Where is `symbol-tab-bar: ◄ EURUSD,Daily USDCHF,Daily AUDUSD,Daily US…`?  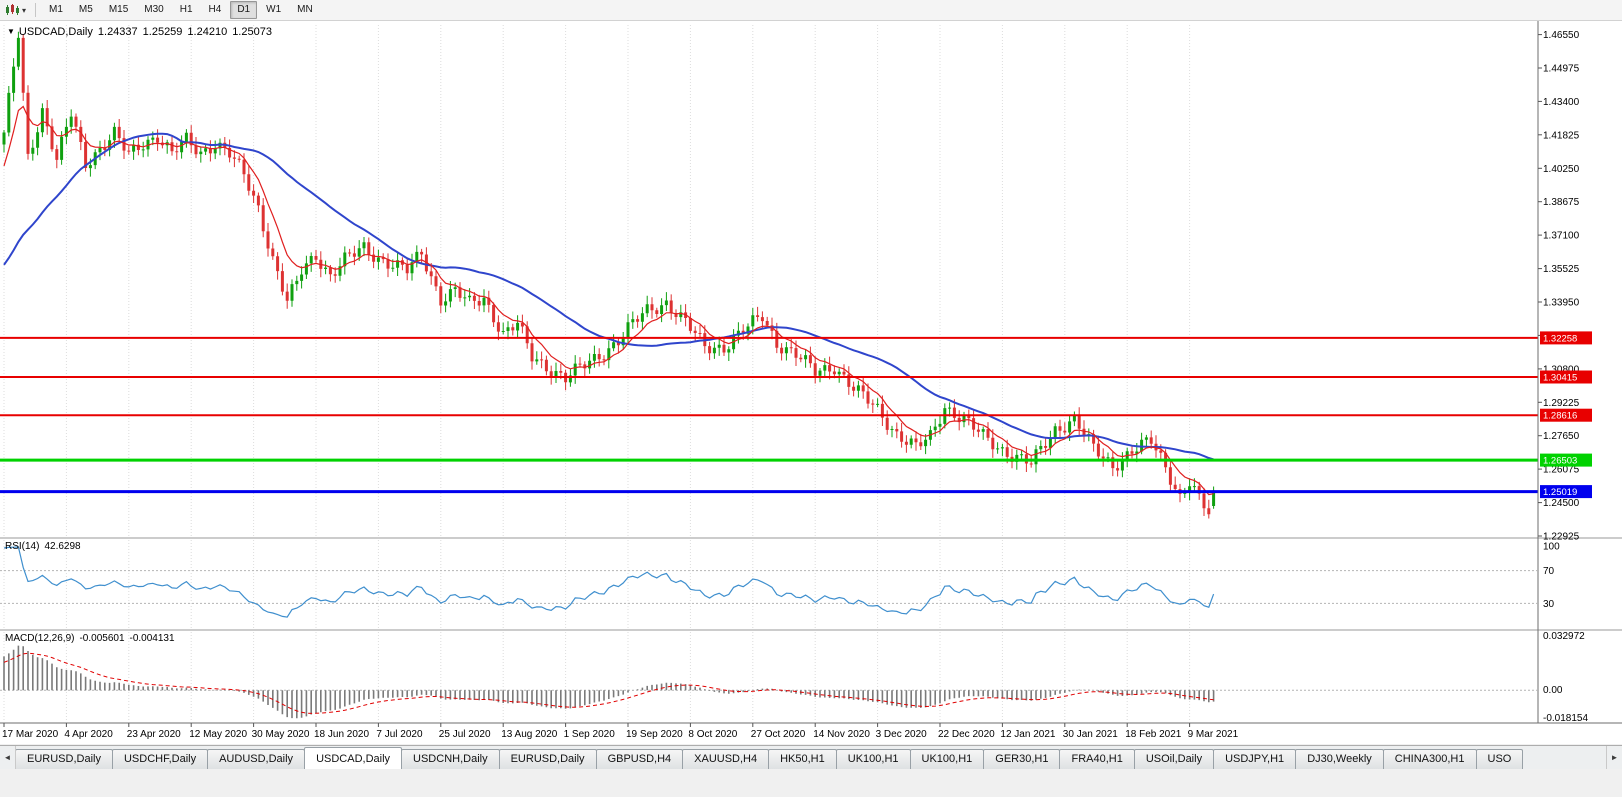
symbol-tab-bar: ◄ EURUSD,Daily USDCHF,Daily AUDUSD,Daily US… is located at coordinates (811, 757).